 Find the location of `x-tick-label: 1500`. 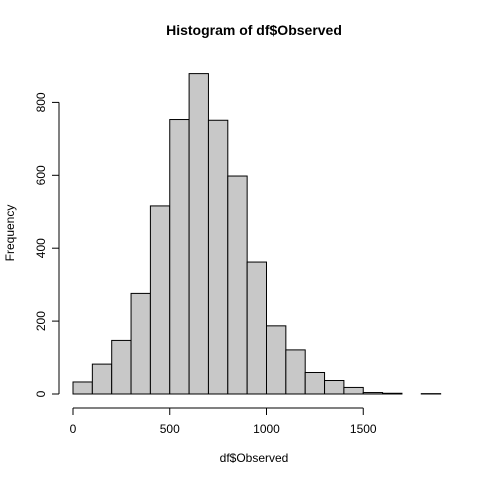

x-tick-label: 1500 is located at coordinates (363, 429).